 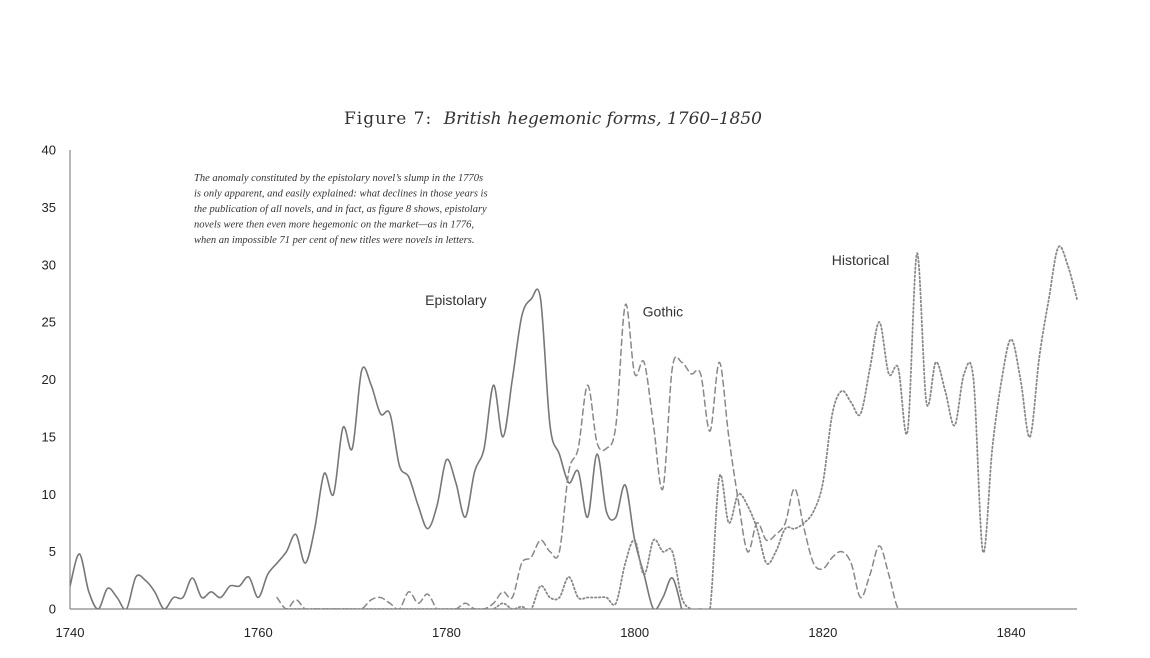 I want to click on y-tick-label: 15, so click(x=49, y=436).